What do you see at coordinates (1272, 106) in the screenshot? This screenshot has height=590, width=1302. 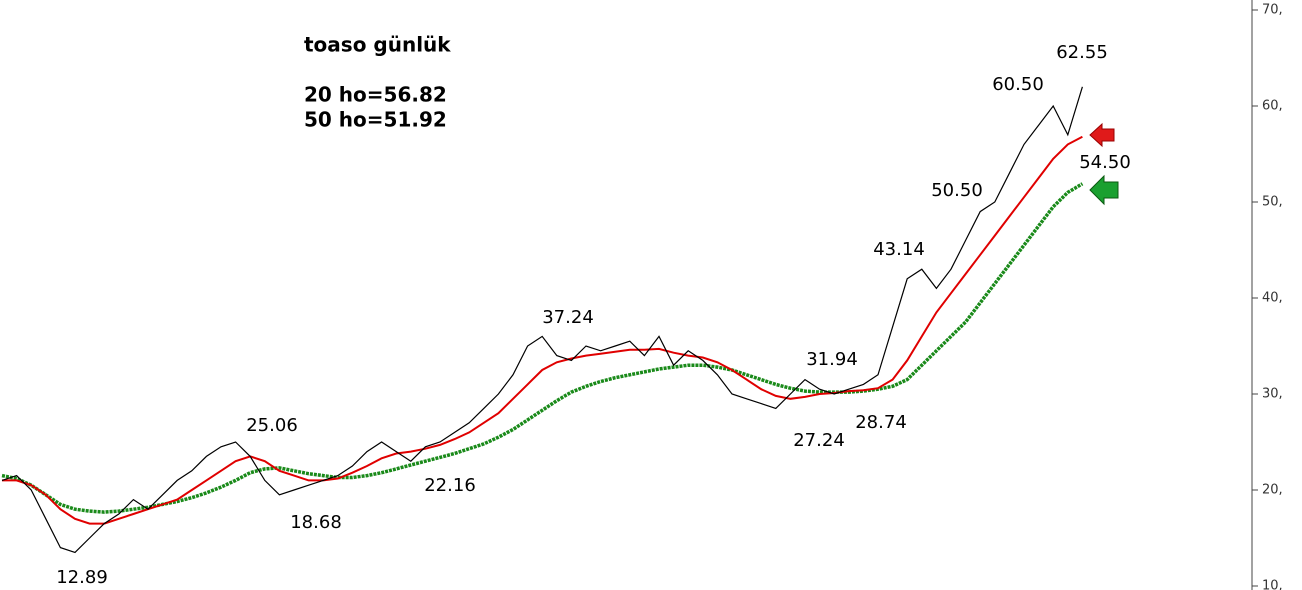 I see `y-tick-label: 60,` at bounding box center [1272, 106].